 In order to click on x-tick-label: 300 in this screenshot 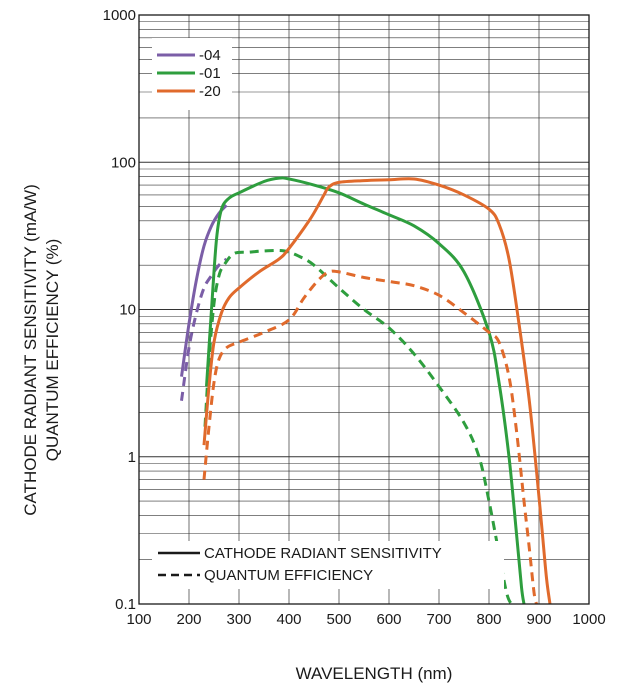, I will do `click(238, 619)`.